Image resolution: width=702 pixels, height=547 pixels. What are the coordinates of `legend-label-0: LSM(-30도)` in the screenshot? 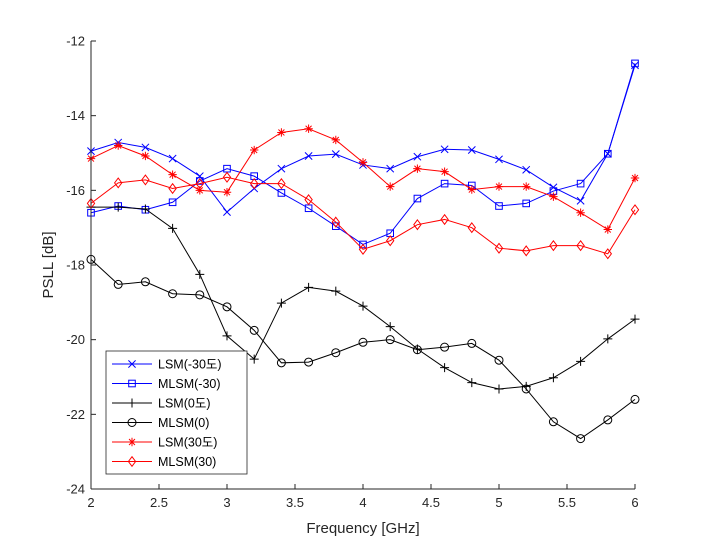 It's located at (190, 365).